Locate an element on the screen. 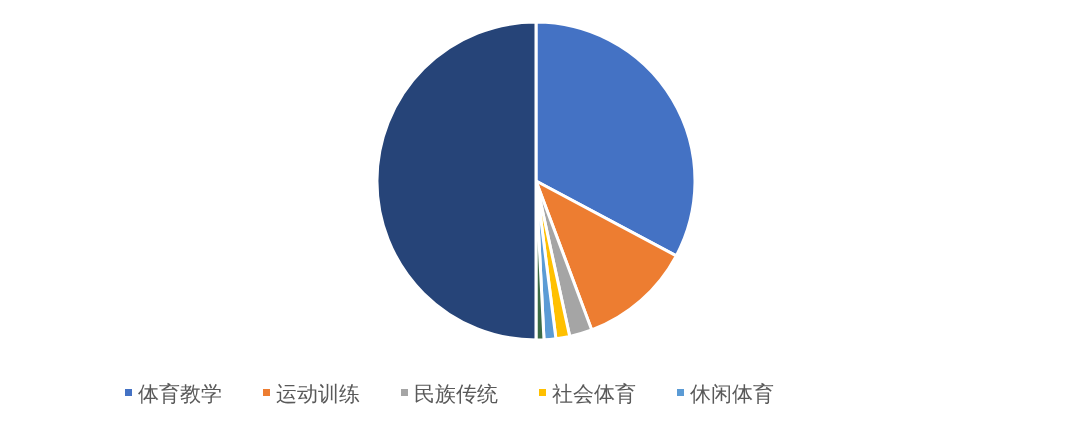  legend-label: 体育教学 is located at coordinates (180, 393).